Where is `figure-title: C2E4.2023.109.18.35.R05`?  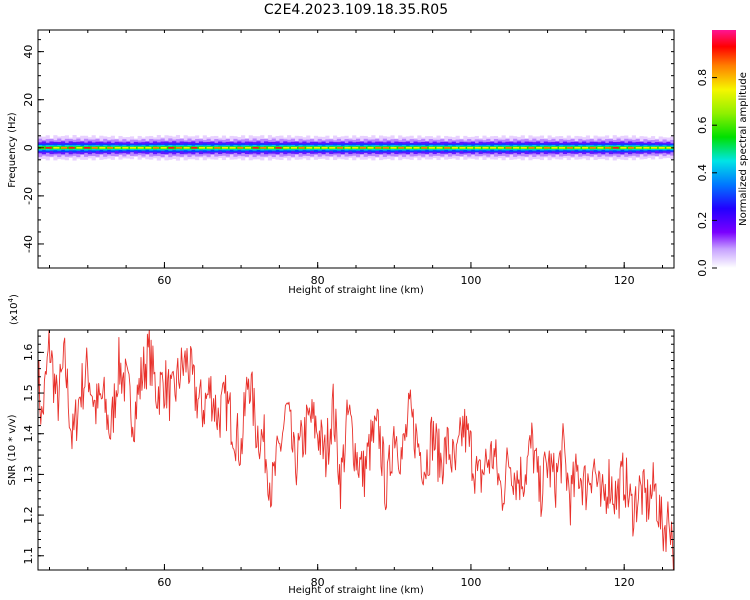
figure-title: C2E4.2023.109.18.35.R05 is located at coordinates (356, 10).